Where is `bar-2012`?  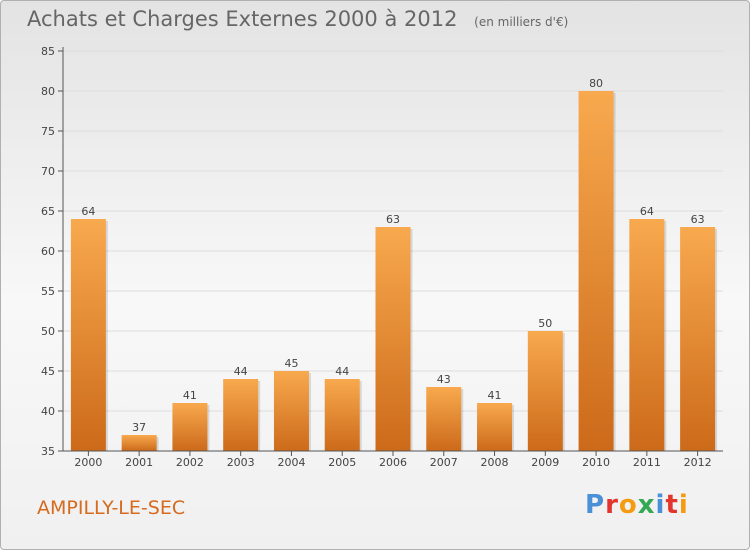 bar-2012 is located at coordinates (698, 339).